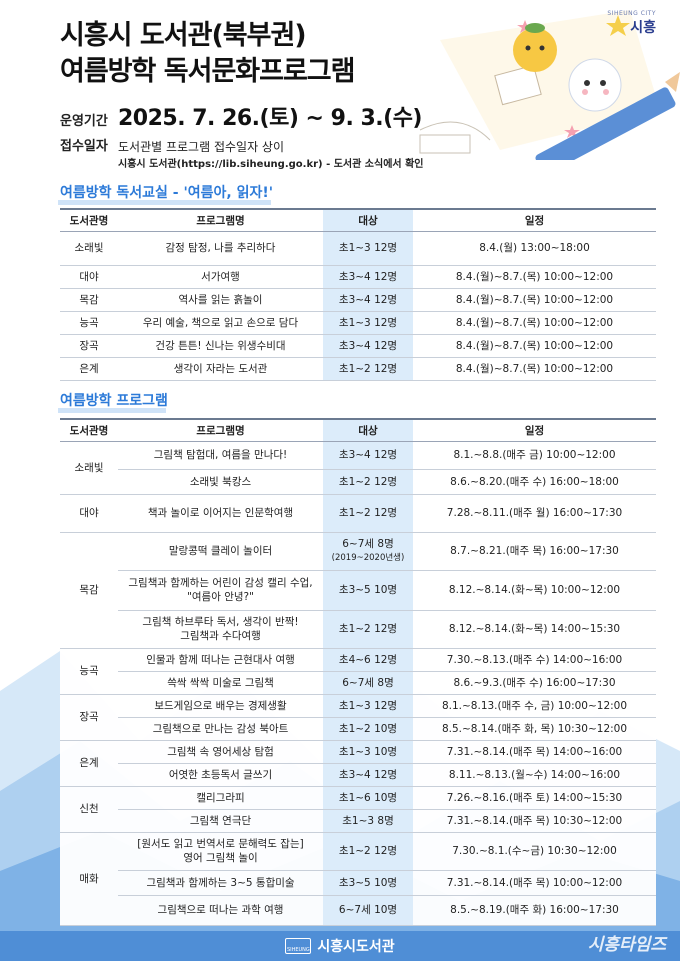  What do you see at coordinates (534, 775) in the screenshot?
I see `schedule-cell: 8.11.~8.13.(월~수) 14:00~16:00` at bounding box center [534, 775].